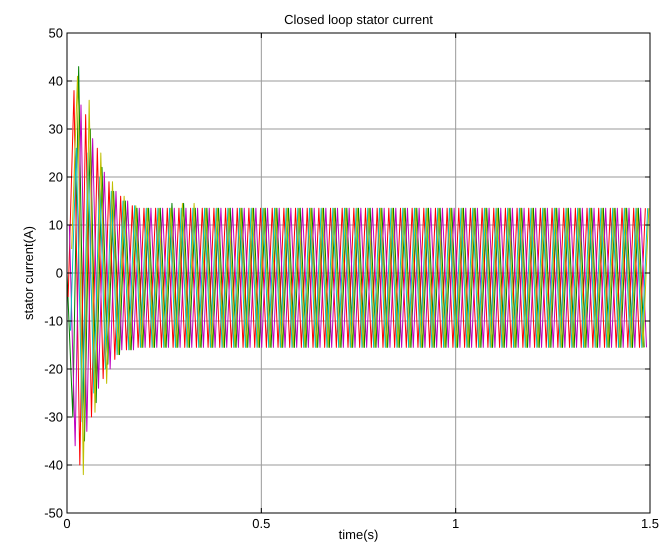  What do you see at coordinates (53, 465) in the screenshot?
I see `y-tick-label: -40` at bounding box center [53, 465].